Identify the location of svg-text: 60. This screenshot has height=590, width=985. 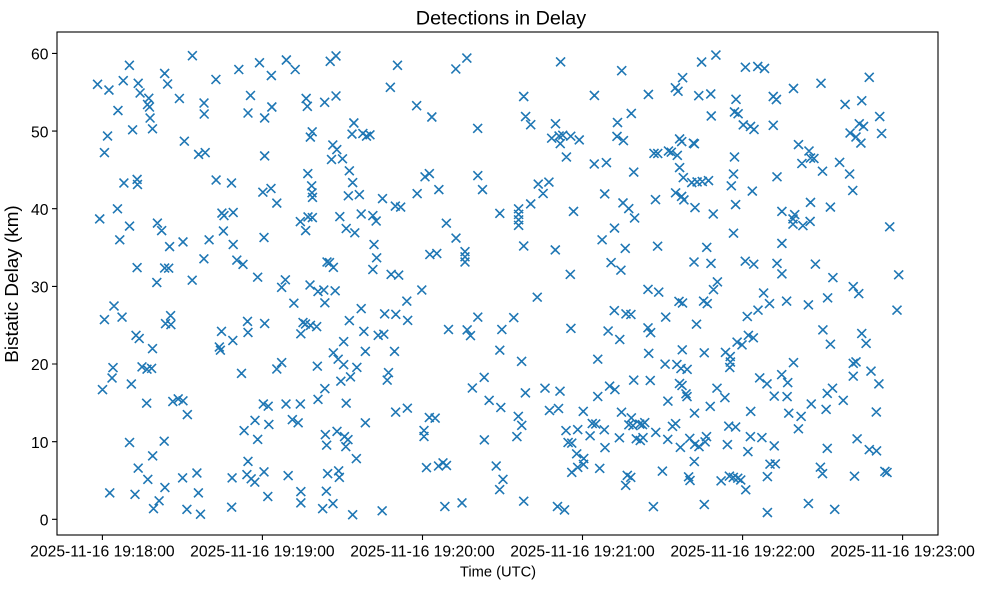
(40, 55).